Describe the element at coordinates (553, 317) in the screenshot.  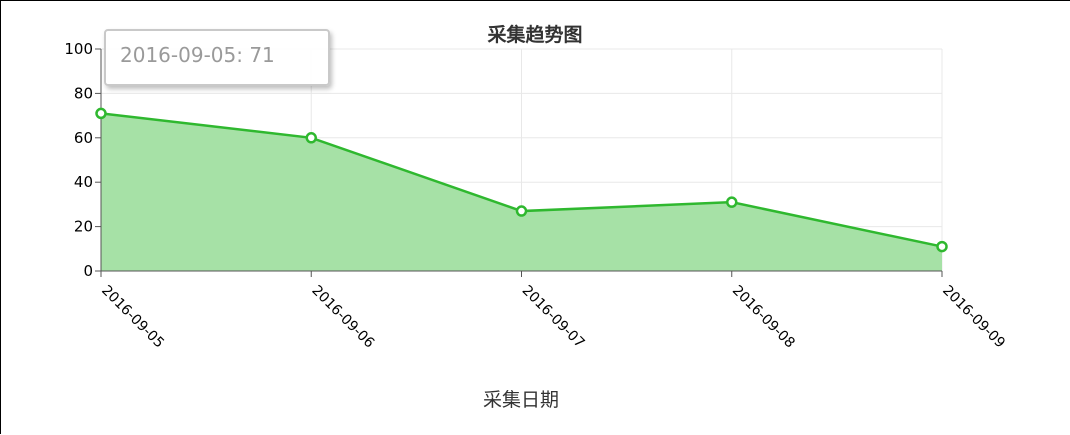
I see `x-tick-label: 2016-09-07` at that location.